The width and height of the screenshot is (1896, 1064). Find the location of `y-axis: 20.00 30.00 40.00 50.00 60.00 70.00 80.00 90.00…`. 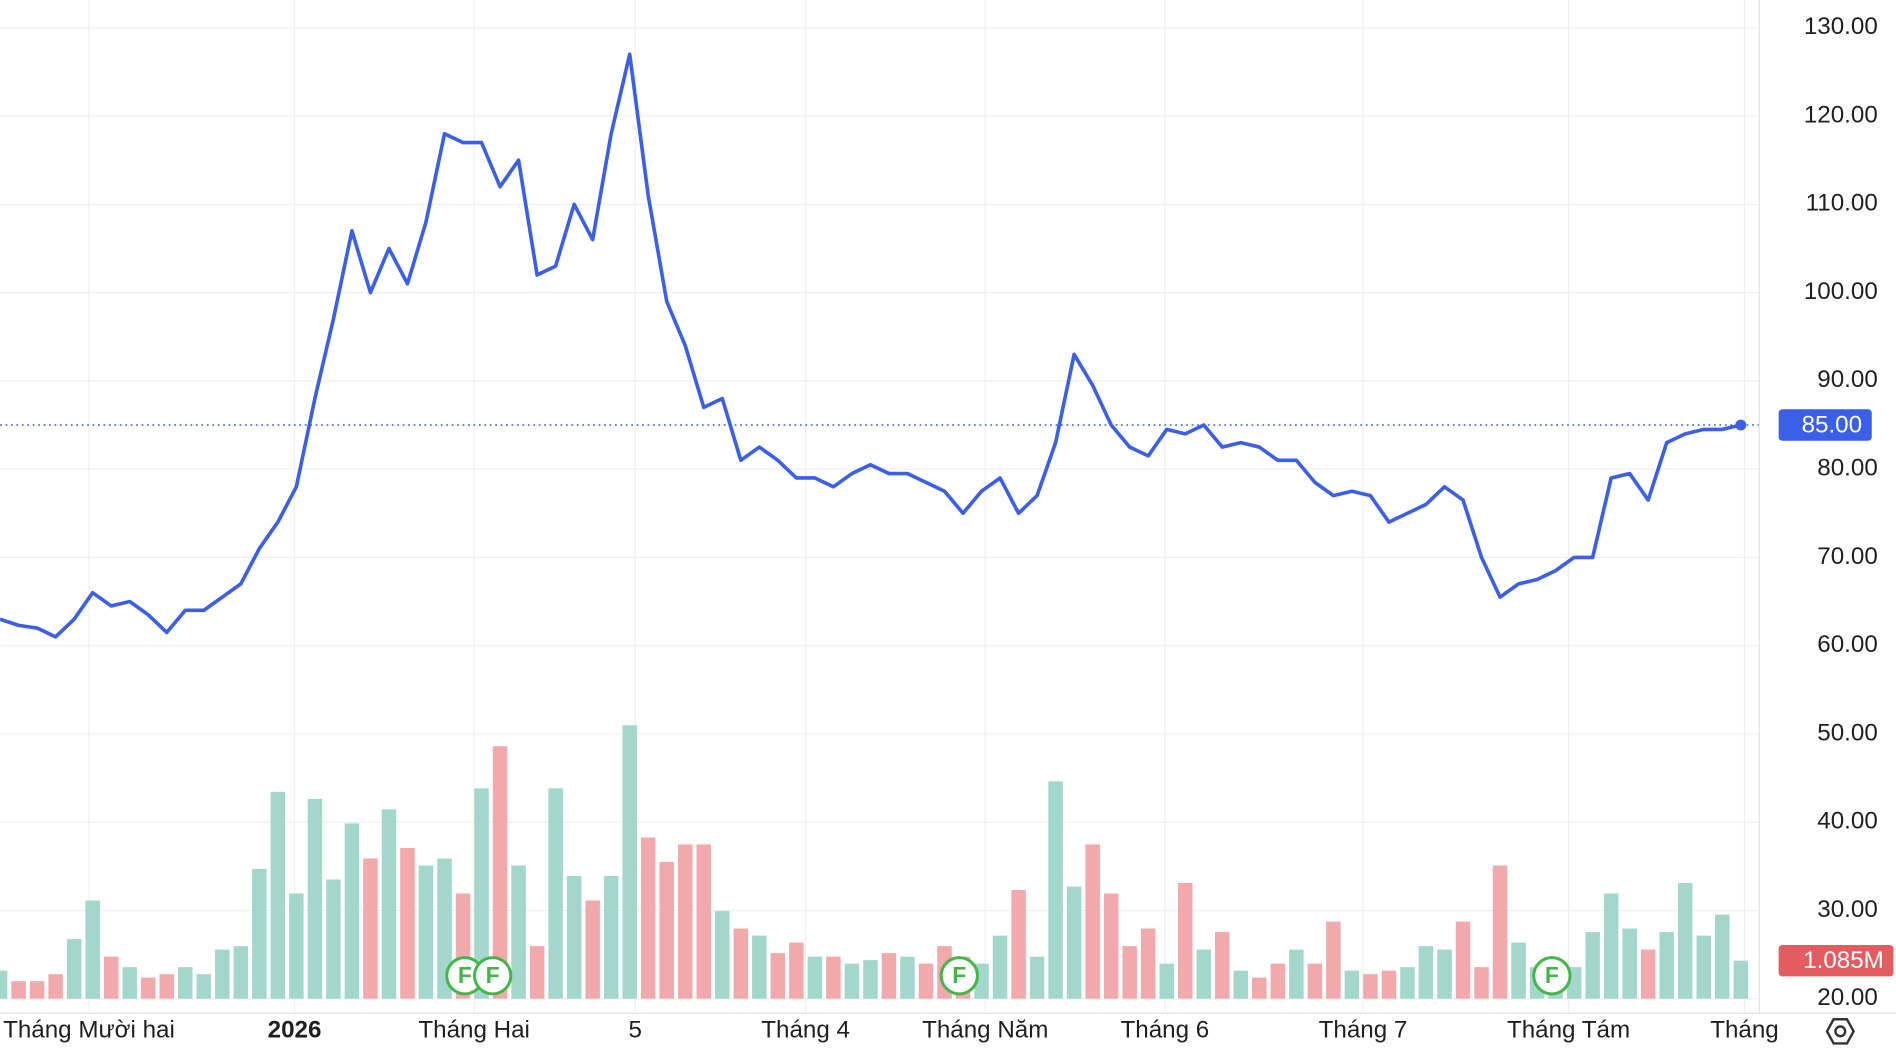

y-axis: 20.00 30.00 40.00 50.00 60.00 70.00 80.00 90.00… is located at coordinates (1836, 512).